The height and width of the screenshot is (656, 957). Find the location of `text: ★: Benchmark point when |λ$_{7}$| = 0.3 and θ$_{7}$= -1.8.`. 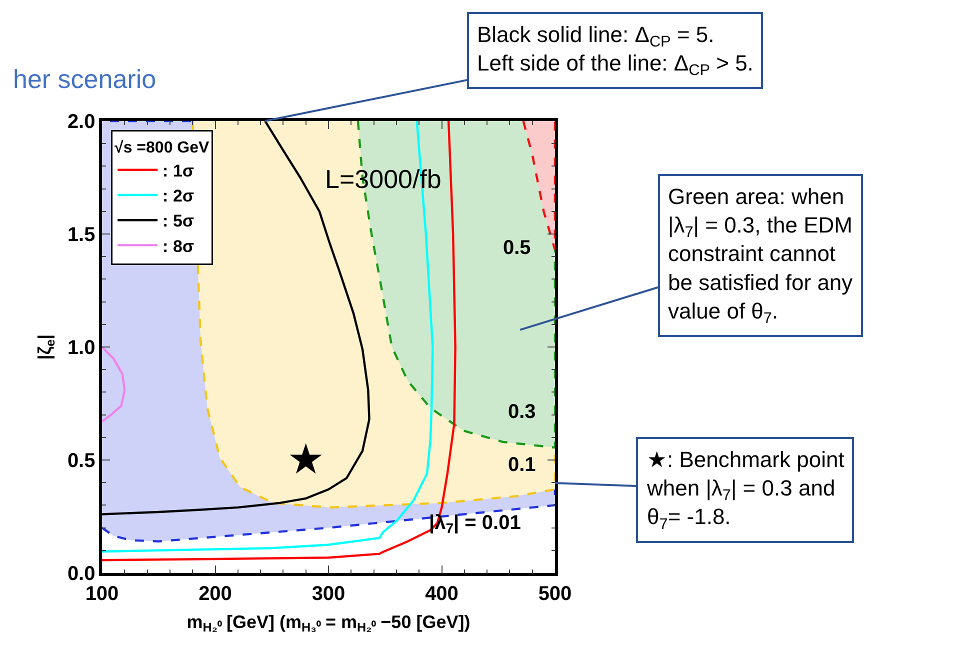

text: ★: Benchmark point when |λ$_{7}$| = 0.3 and θ$_{7}$= -1.8. is located at coordinates (745, 490).